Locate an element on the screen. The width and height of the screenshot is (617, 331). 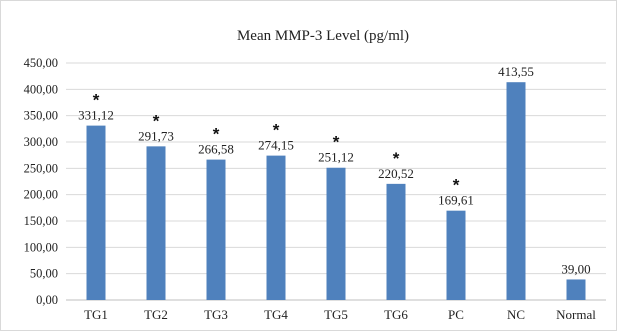
y-tick-label: 450,00 is located at coordinates (41, 63).